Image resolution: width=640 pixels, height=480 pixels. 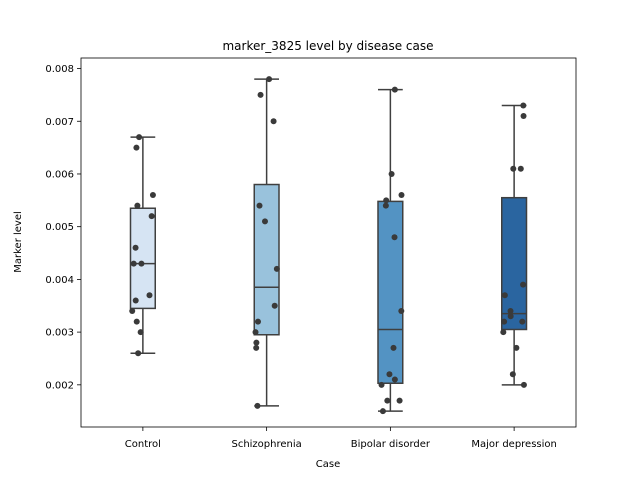 I want to click on box-group-control, so click(x=142, y=245).